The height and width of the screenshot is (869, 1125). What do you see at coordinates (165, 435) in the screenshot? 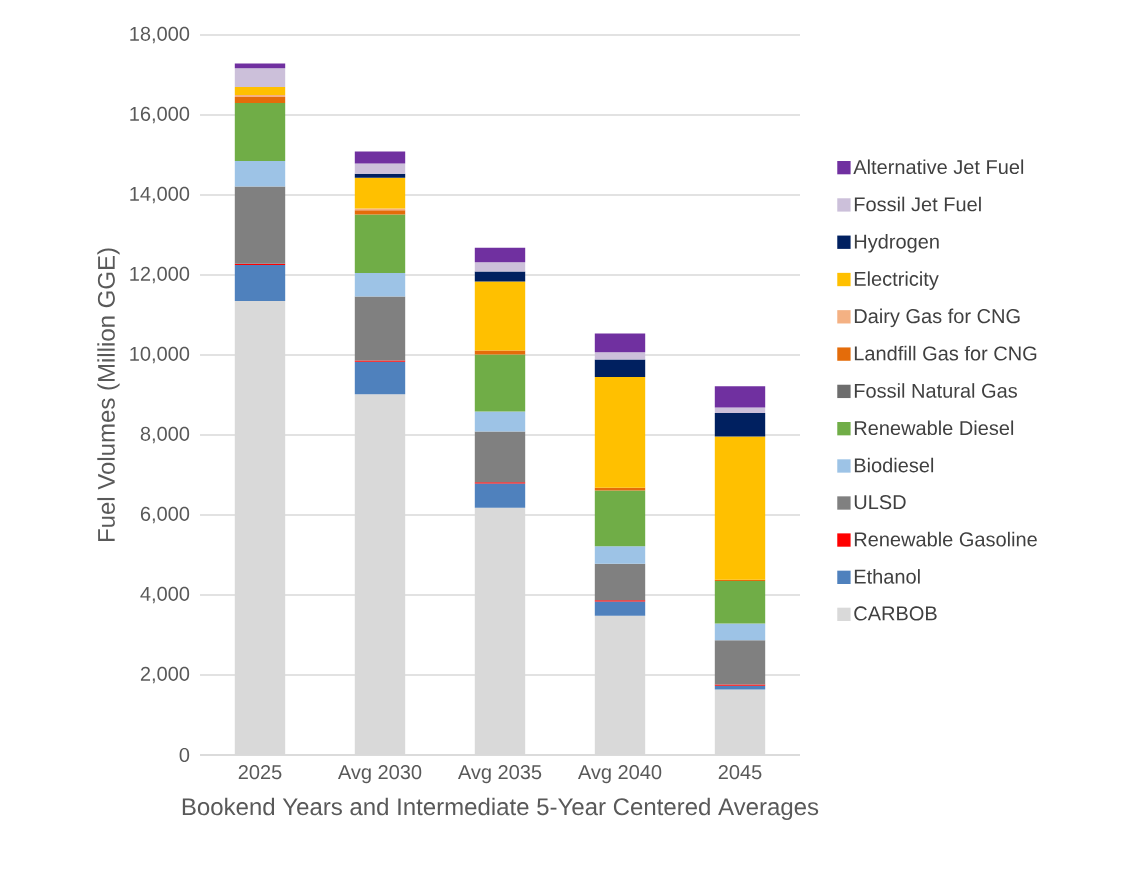
I see `y-tick-label: 8,000` at bounding box center [165, 435].